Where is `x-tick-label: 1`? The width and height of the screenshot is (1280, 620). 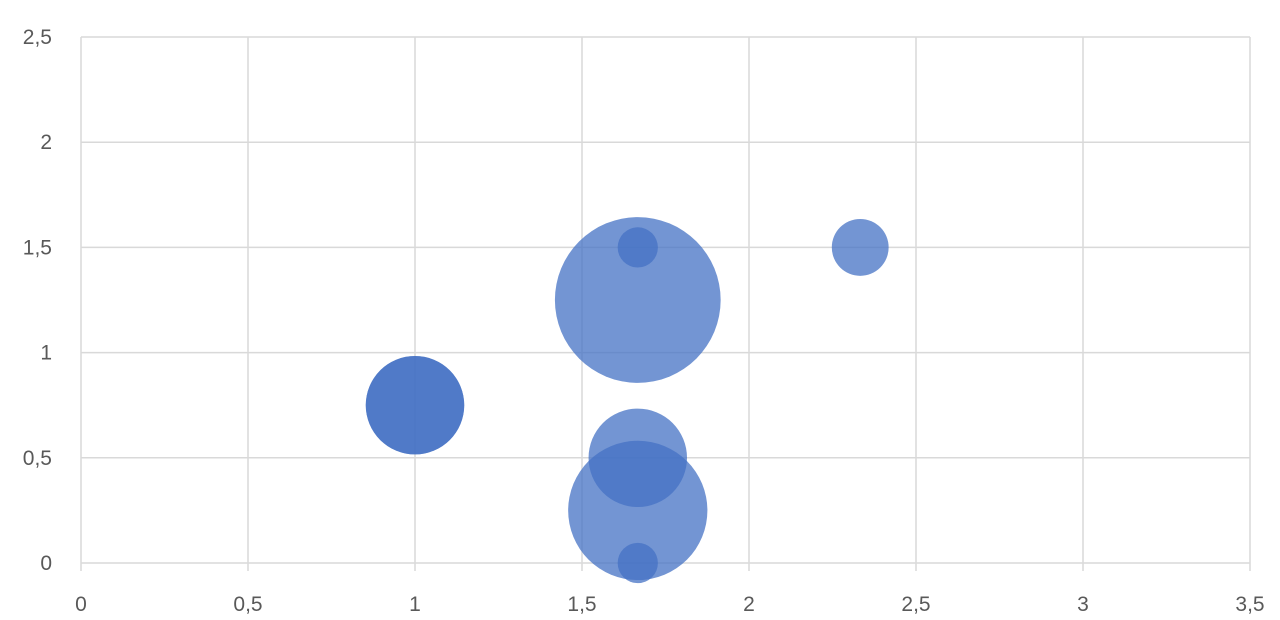 x-tick-label: 1 is located at coordinates (415, 604).